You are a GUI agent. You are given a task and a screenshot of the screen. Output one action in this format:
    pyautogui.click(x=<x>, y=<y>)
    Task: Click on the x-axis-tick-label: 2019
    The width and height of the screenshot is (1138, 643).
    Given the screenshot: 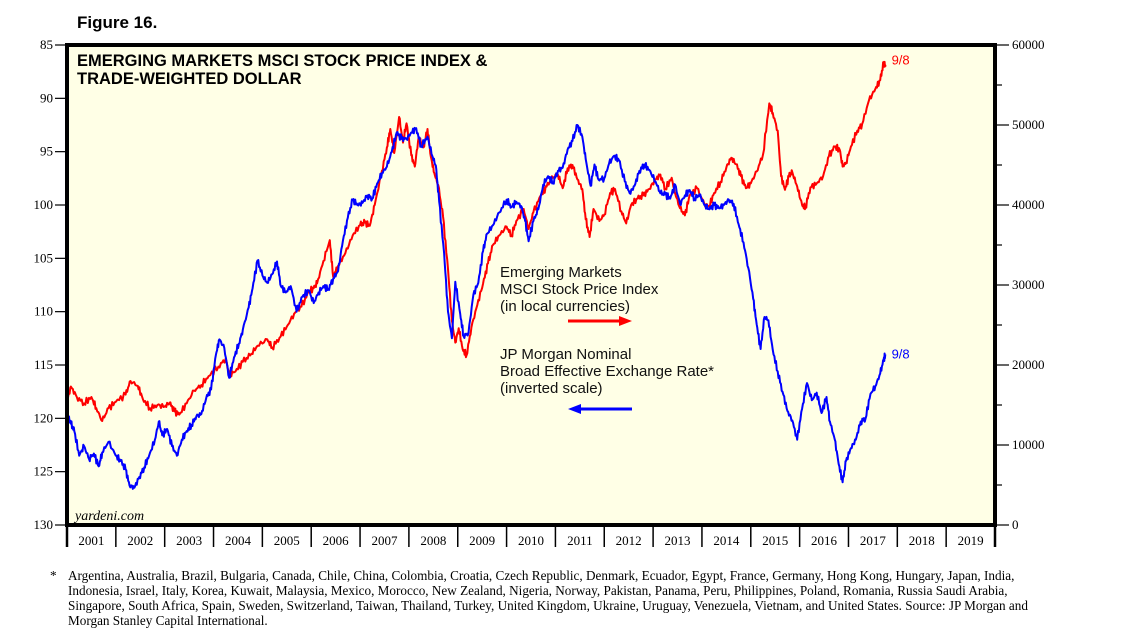 What is the action you would take?
    pyautogui.click(x=971, y=540)
    